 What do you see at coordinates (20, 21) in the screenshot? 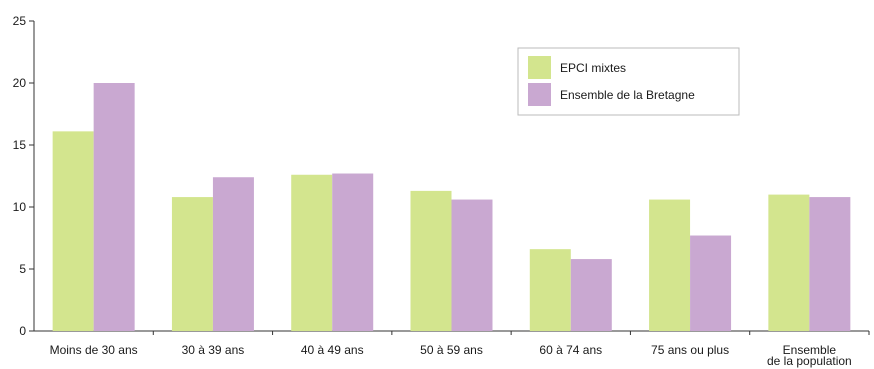
I see `y-tick-label: 25` at bounding box center [20, 21].